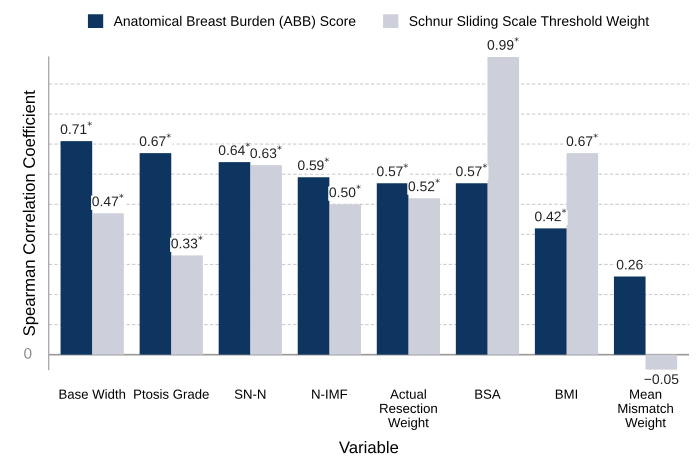 The image size is (696, 474). I want to click on x-tick-label: N-IMF, so click(330, 394).